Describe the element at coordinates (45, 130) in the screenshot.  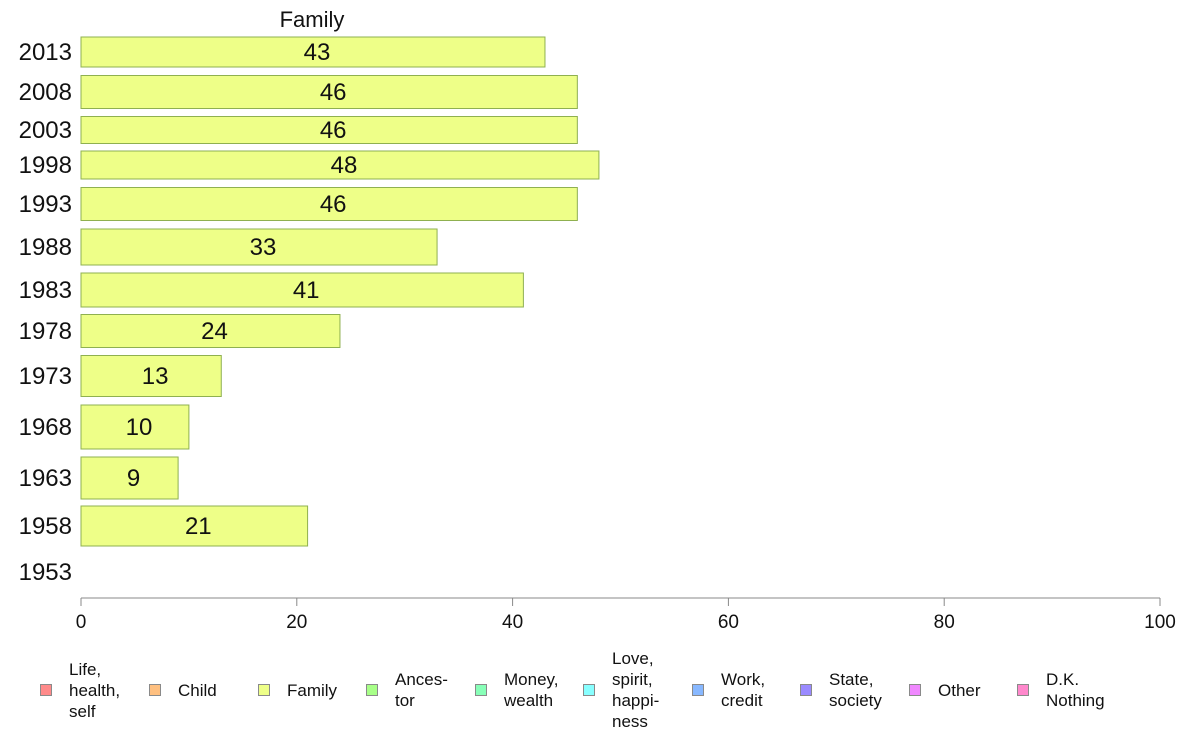
I see `year-label: 2003` at that location.